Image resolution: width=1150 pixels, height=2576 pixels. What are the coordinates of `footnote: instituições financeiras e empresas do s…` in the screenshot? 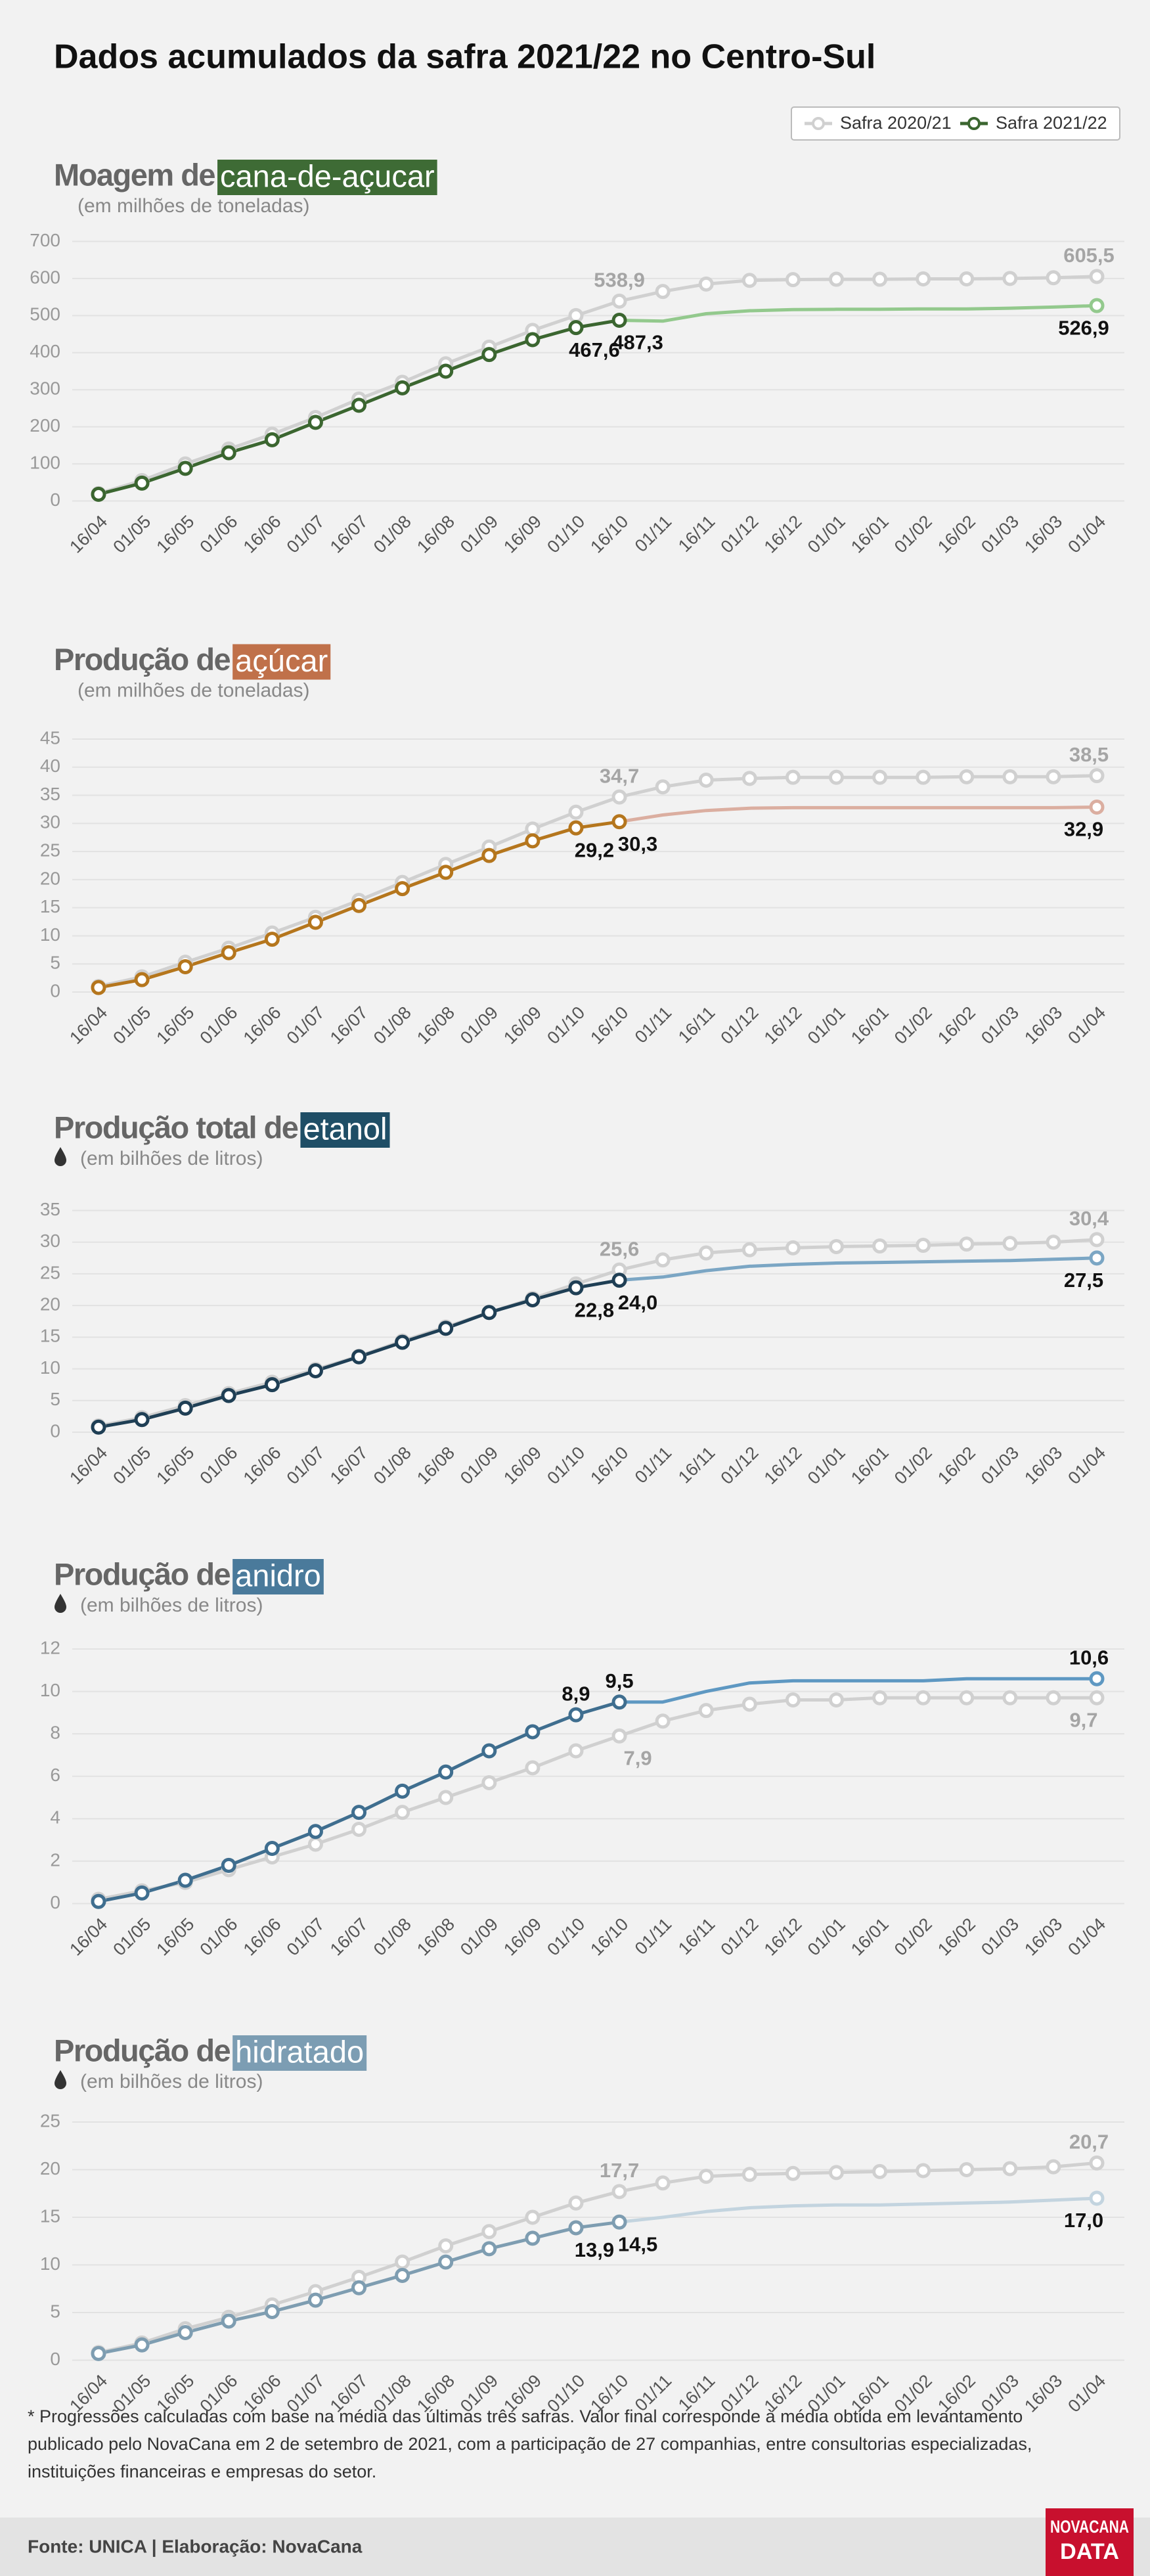 It's located at (202, 2471).